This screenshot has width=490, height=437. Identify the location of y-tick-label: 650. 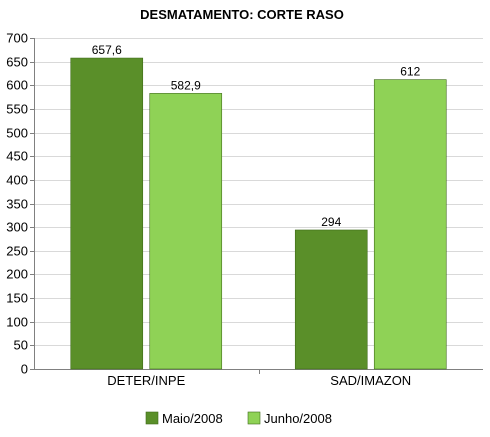
(17, 62).